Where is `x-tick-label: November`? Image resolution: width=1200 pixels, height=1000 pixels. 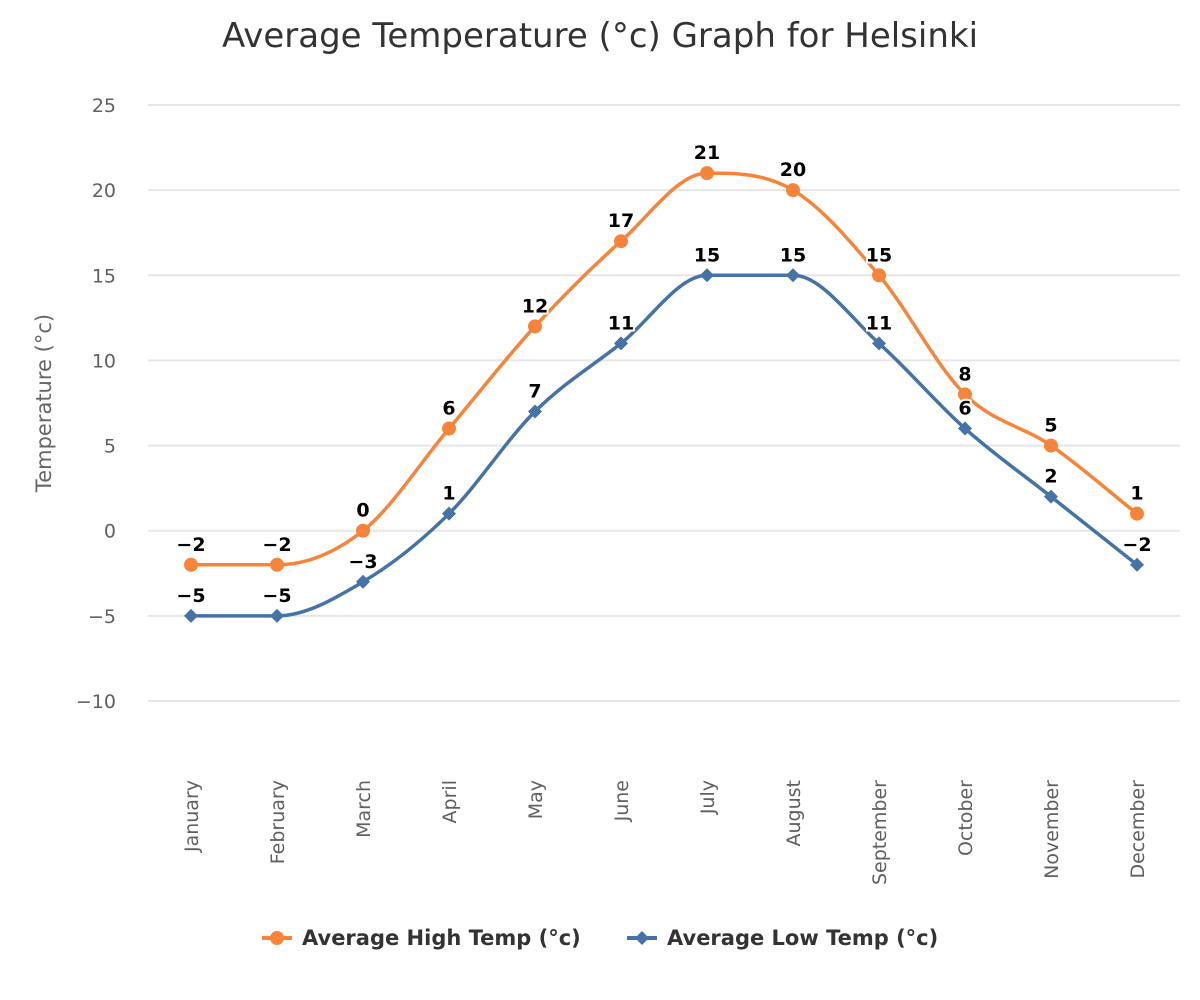 x-tick-label: November is located at coordinates (1052, 829).